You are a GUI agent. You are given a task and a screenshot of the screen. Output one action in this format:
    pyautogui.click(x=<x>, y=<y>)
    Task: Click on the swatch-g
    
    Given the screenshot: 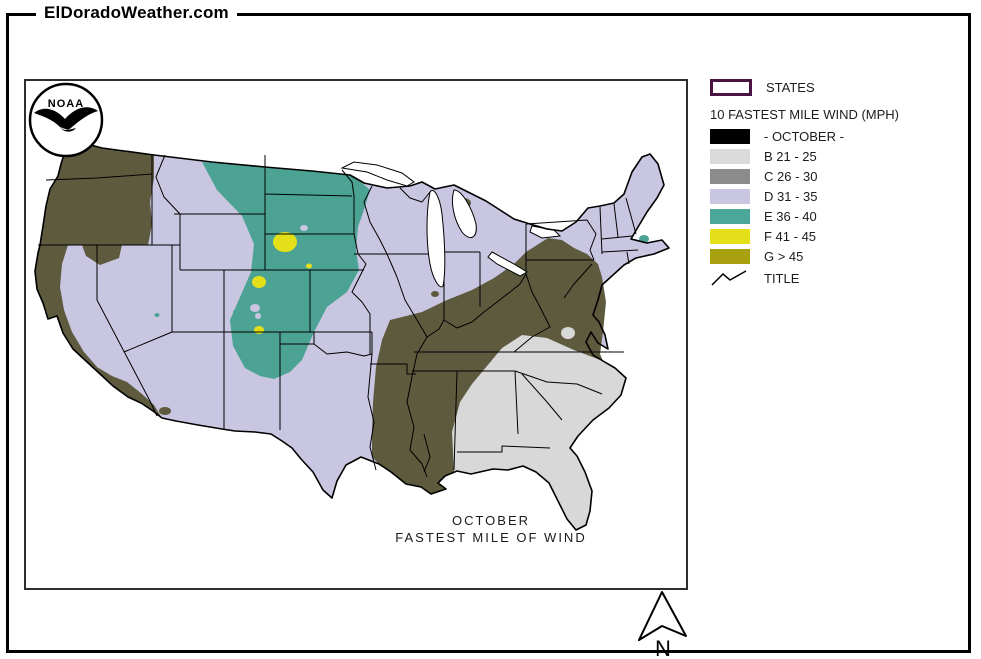 What is the action you would take?
    pyautogui.click(x=730, y=256)
    